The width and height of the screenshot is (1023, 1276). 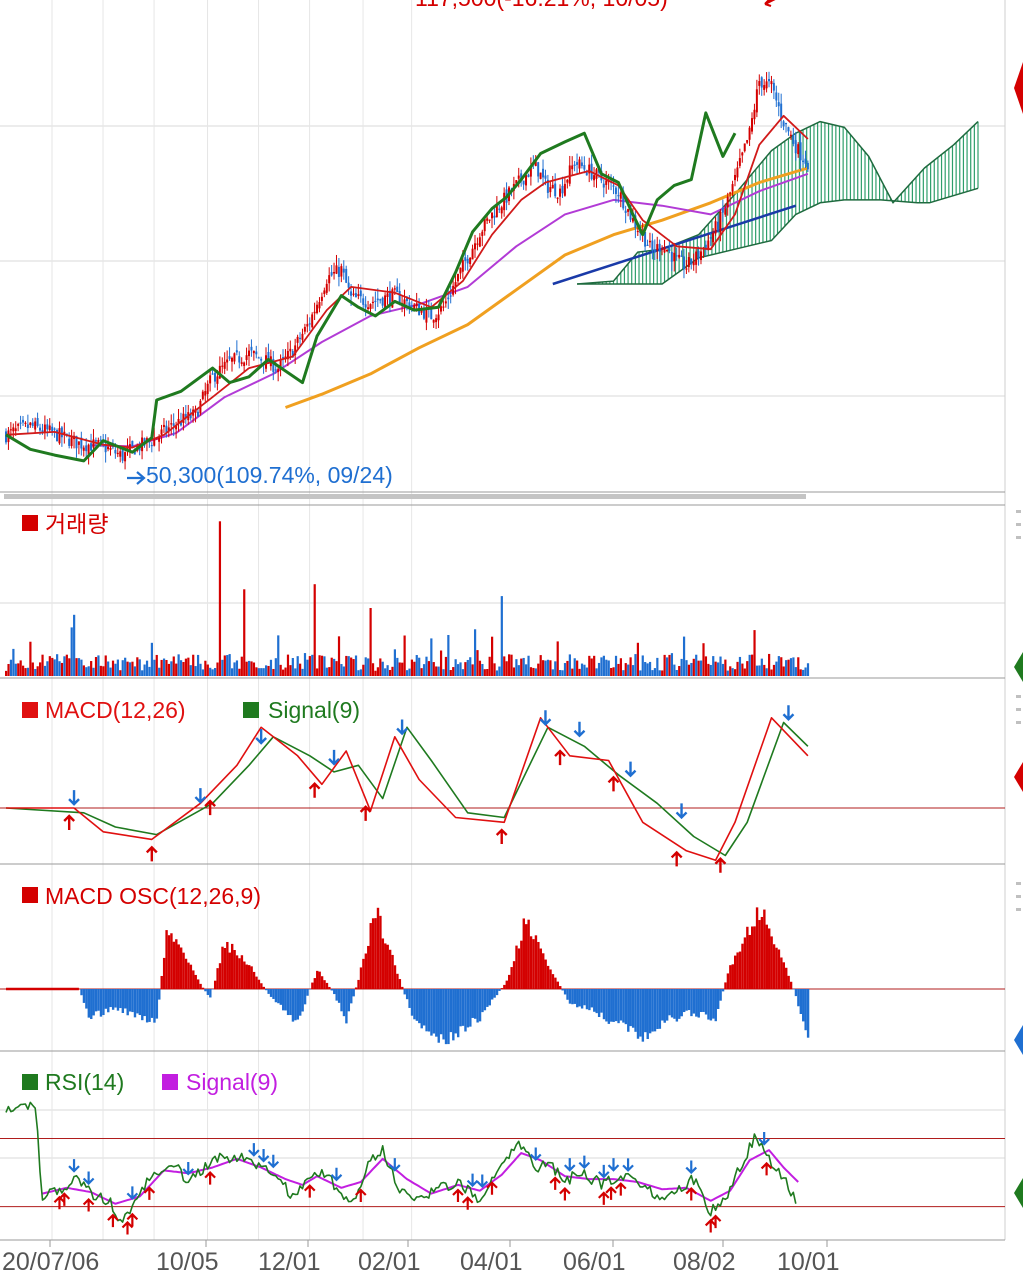 I want to click on buy-signal-arrow-icon, so click(x=69, y=822).